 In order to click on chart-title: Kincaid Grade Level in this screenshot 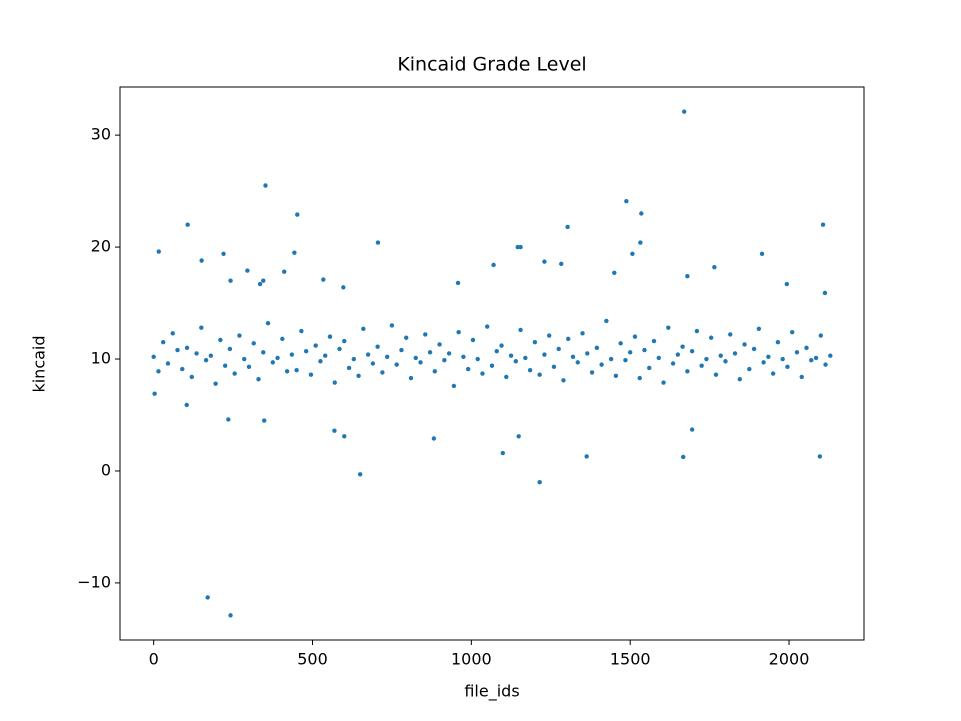, I will do `click(491, 65)`.